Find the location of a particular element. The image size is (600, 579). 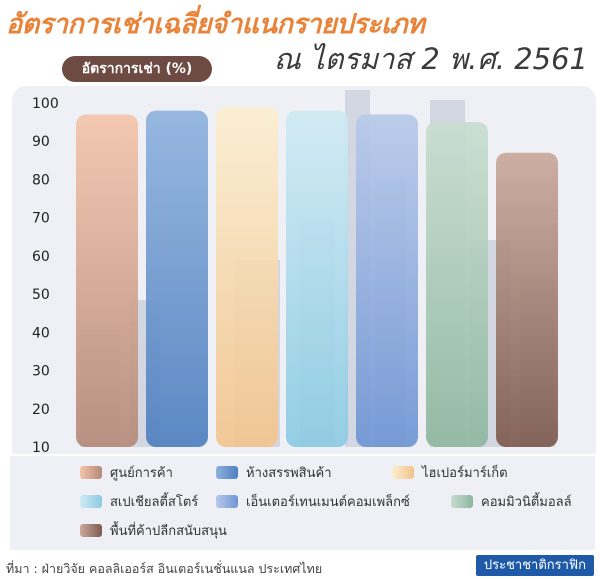

legend-label: สเปเชียลตี้สโตร์ is located at coordinates (154, 502).